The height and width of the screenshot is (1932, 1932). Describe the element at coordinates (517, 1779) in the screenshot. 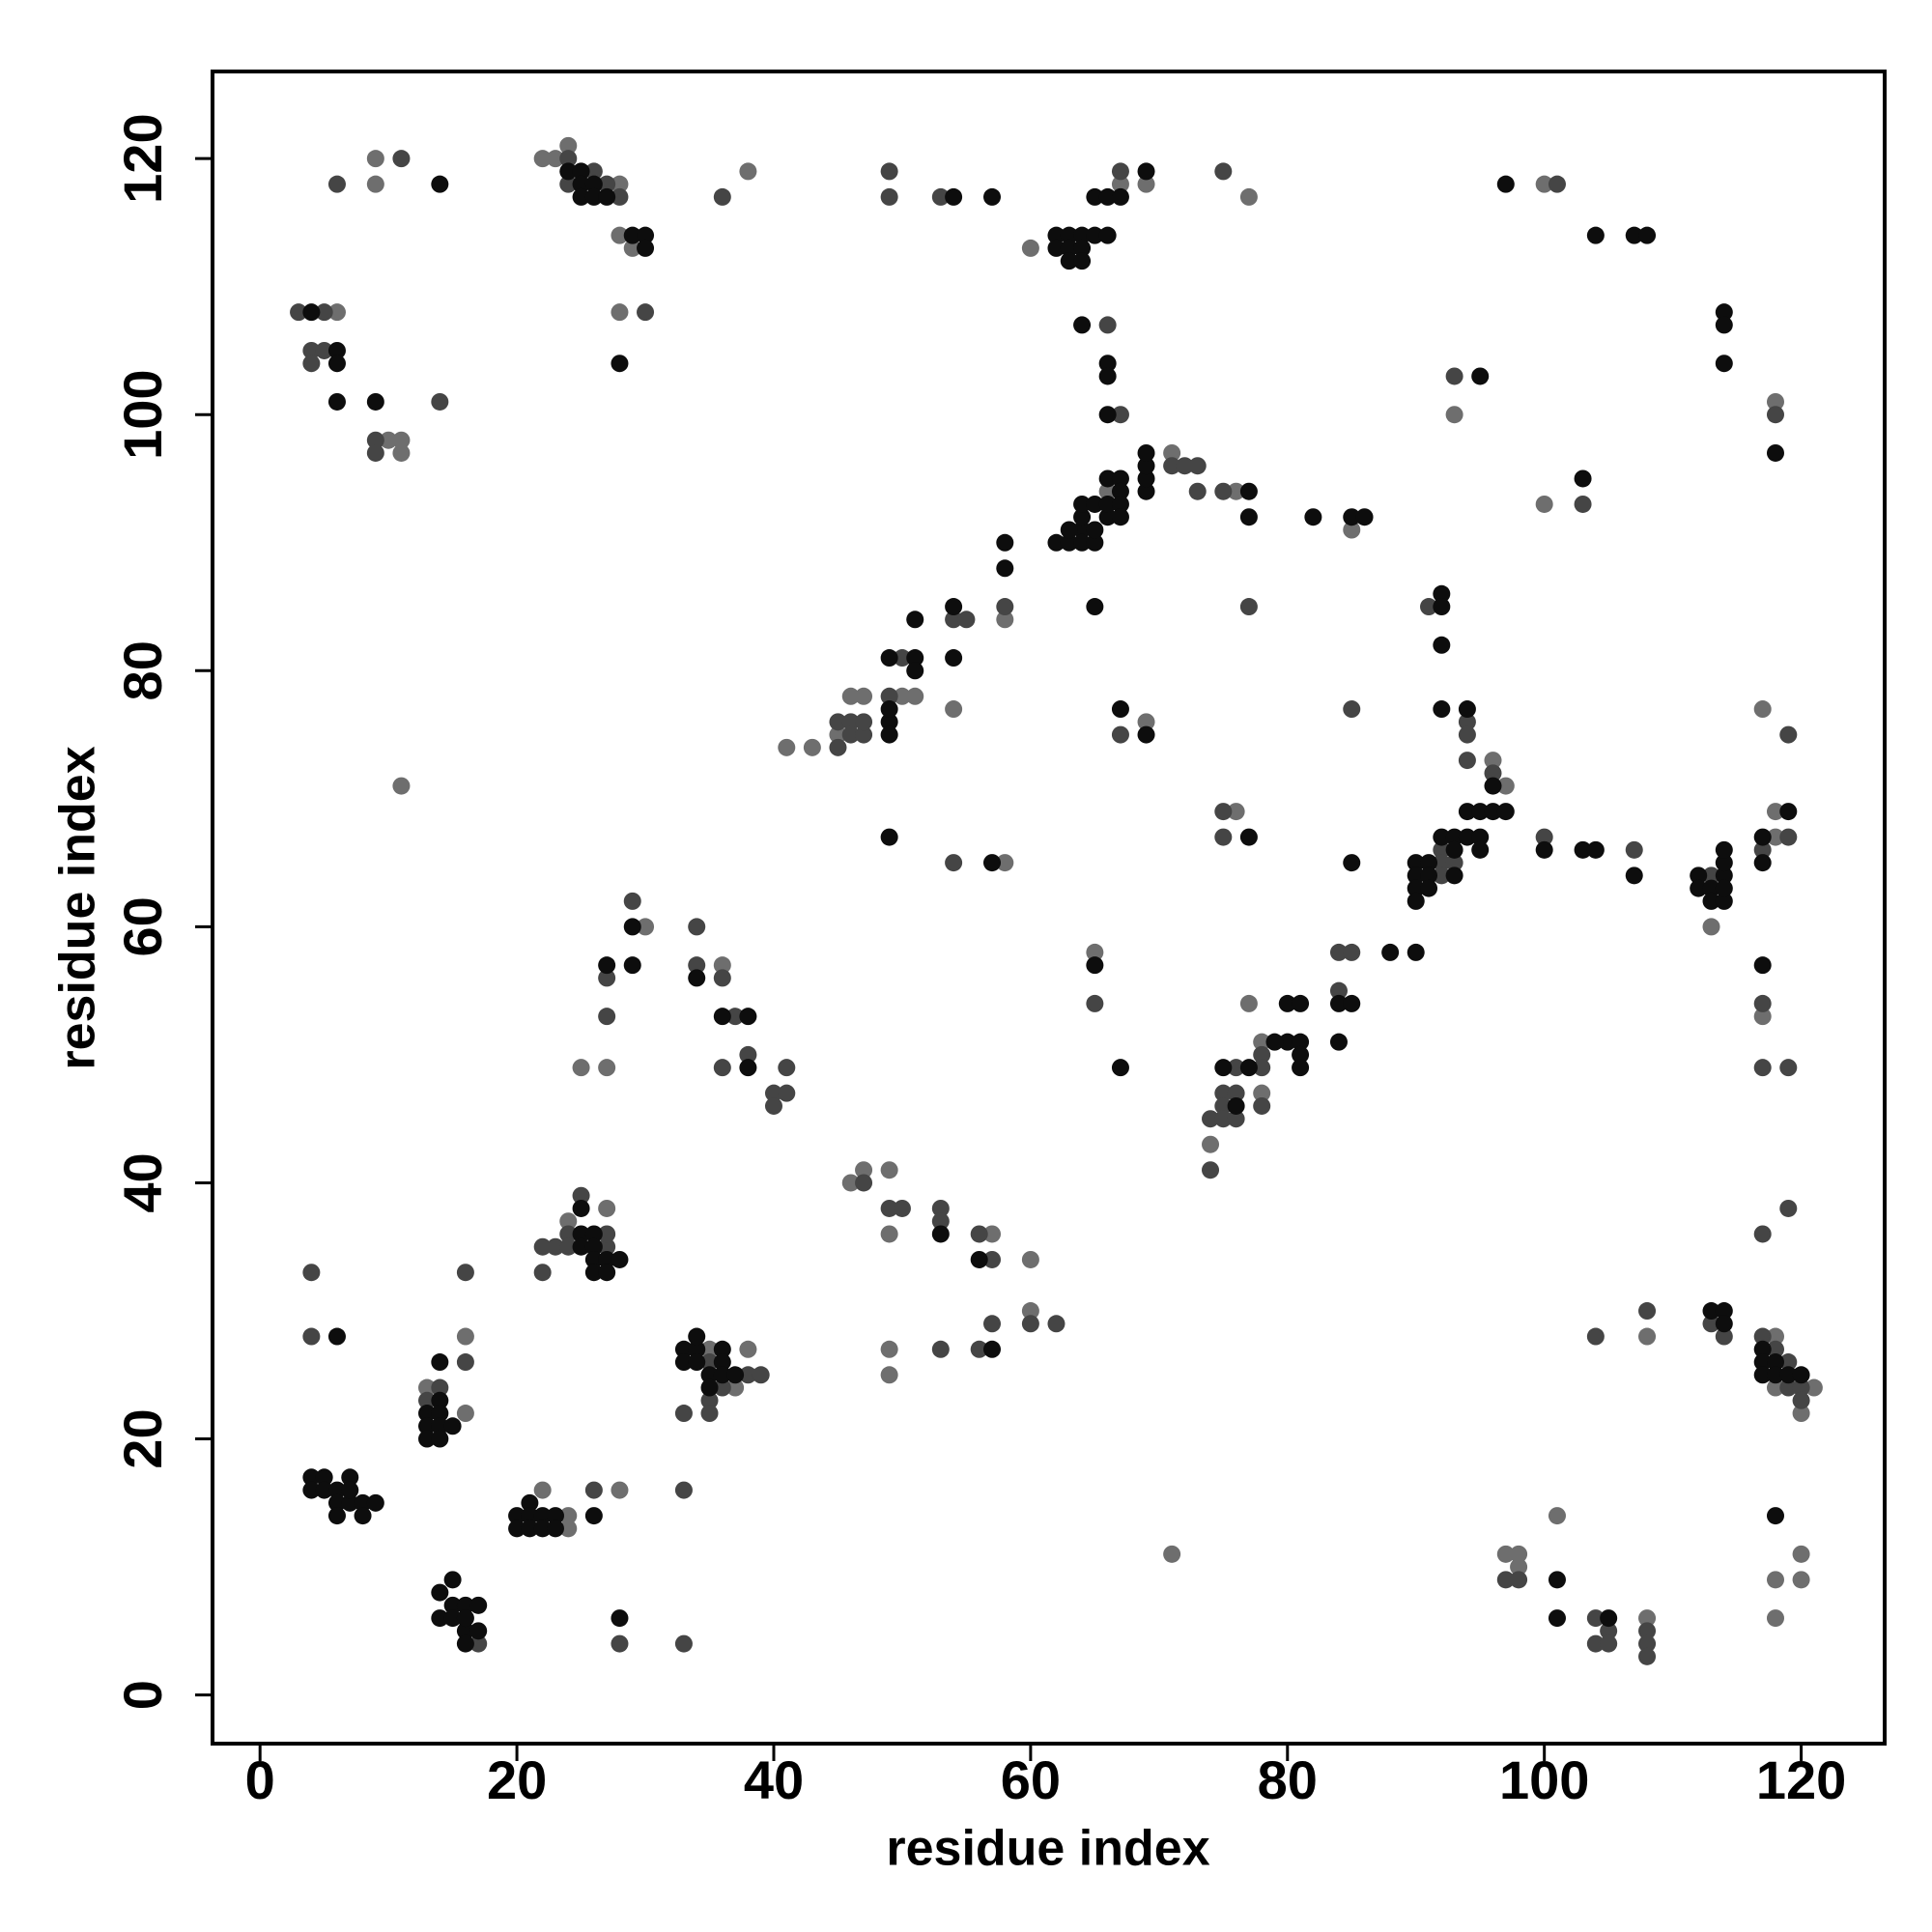

I see `x-tick-label: 20` at that location.